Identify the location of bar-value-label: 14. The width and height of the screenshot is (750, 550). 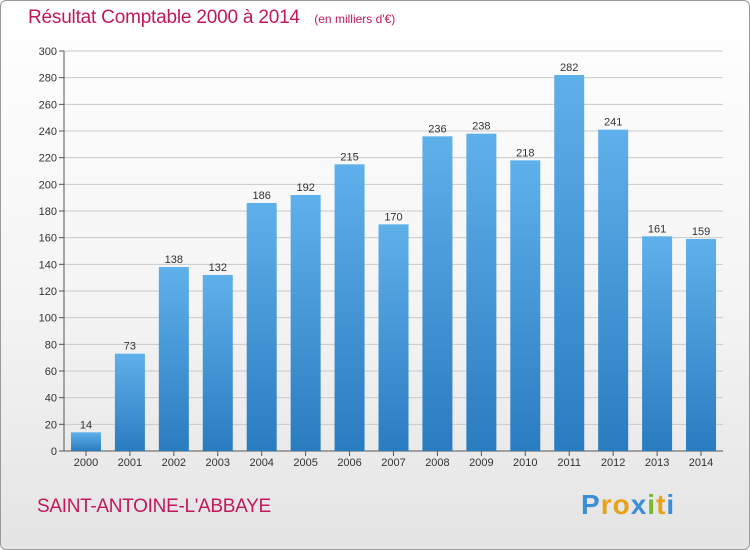
(86, 425).